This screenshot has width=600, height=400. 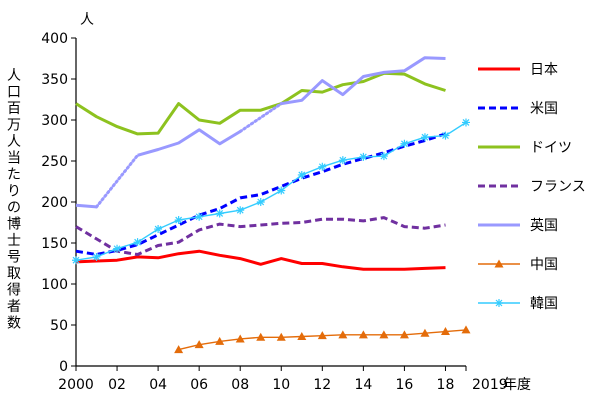 I want to click on legend-item: 日本, so click(x=518, y=70).